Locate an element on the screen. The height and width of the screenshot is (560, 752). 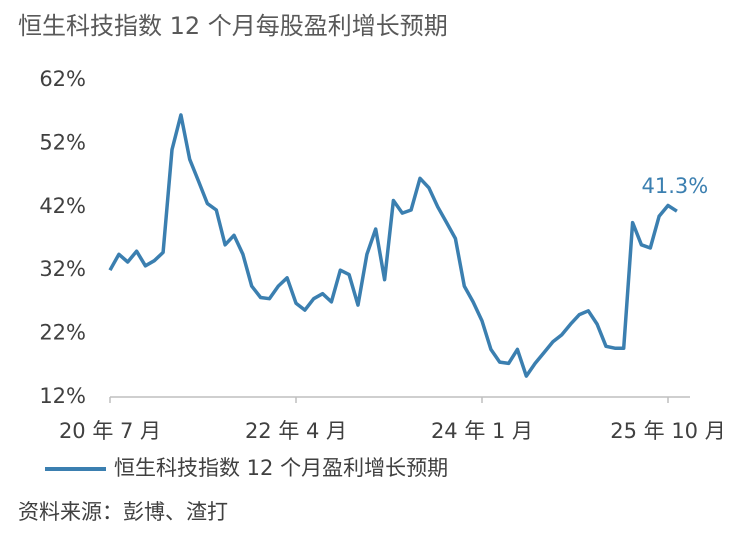
y-tick-label: 42% is located at coordinates (62, 206).